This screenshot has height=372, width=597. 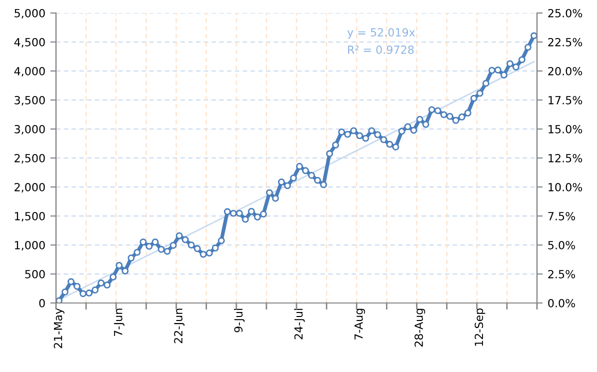 What do you see at coordinates (381, 50) in the screenshot?
I see `annotation: R² = 0.9728` at bounding box center [381, 50].